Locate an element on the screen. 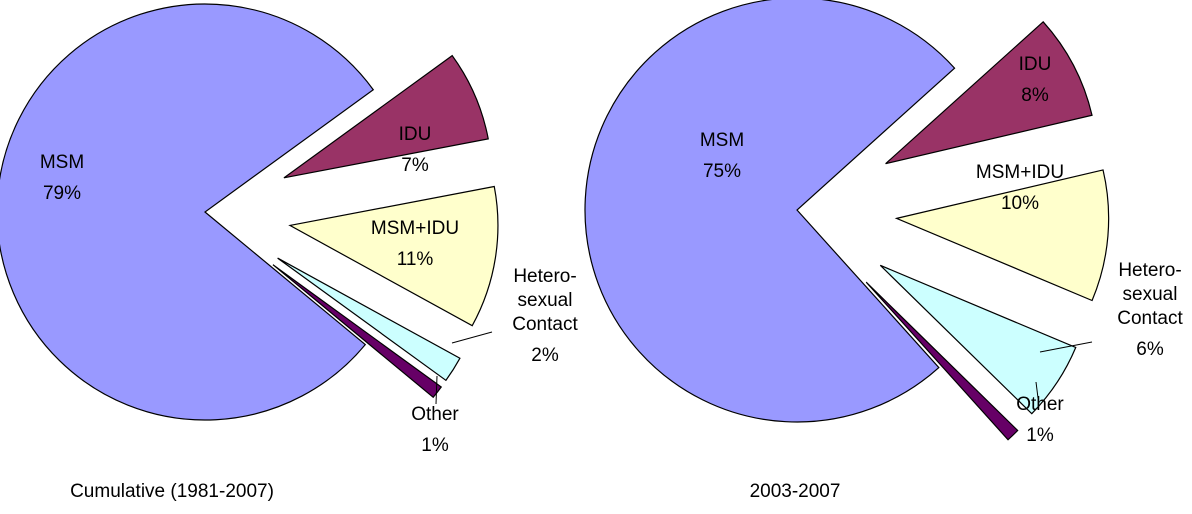 Image resolution: width=1192 pixels, height=514 pixels. slice-value: 79% is located at coordinates (62, 193).